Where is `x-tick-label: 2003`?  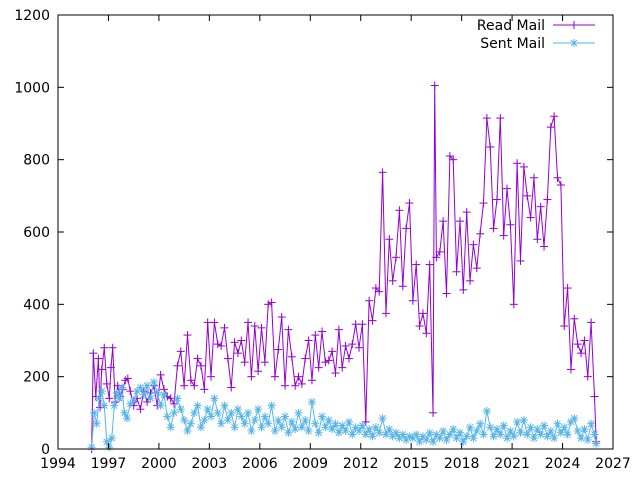
x-tick-label: 2003 is located at coordinates (210, 464).